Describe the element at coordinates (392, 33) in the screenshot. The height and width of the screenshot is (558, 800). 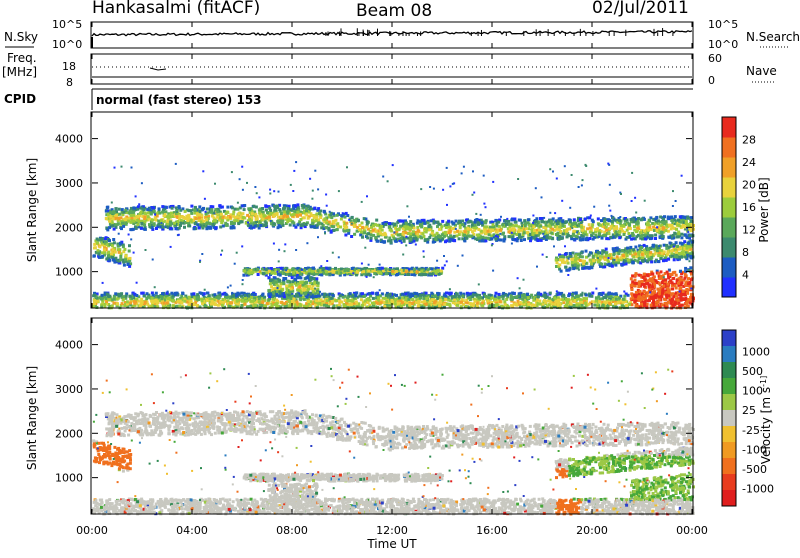
I see `noise-line` at that location.